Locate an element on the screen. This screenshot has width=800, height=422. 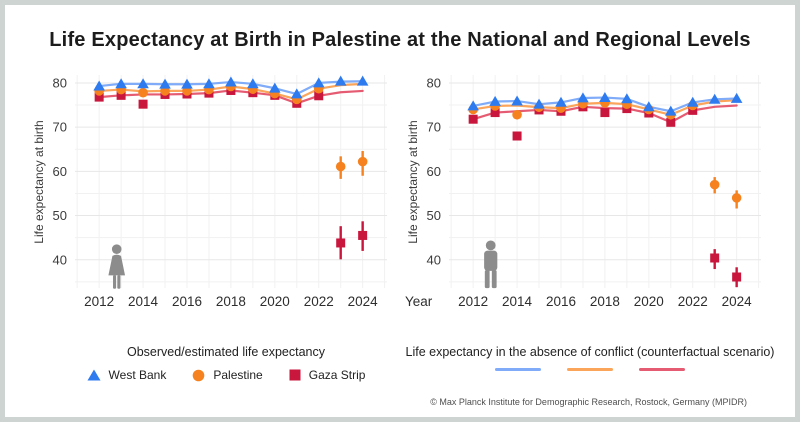
male-icon is located at coordinates (491, 264).